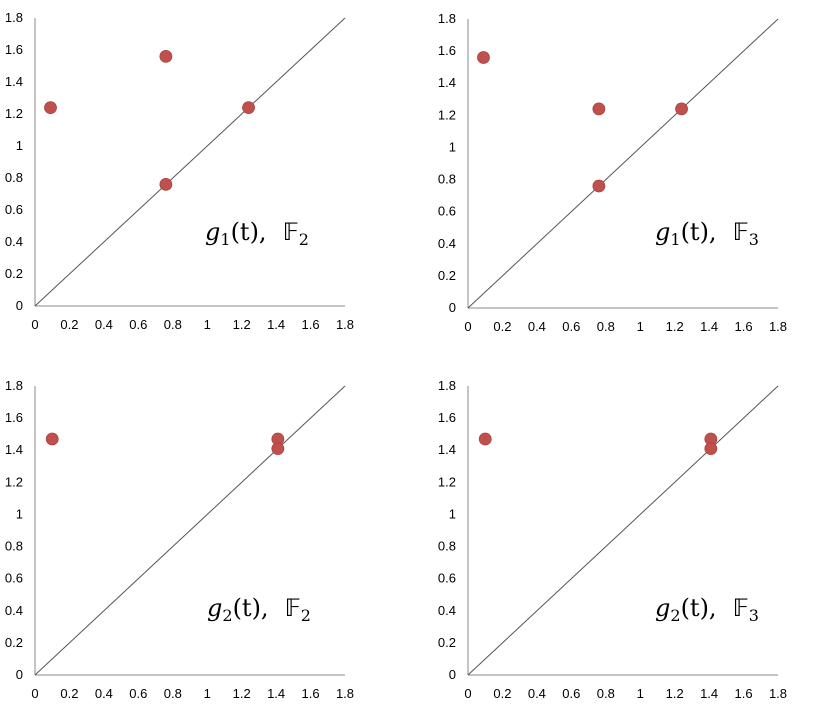  What do you see at coordinates (225, 239) in the screenshot?
I see `annotation-sub: 1` at bounding box center [225, 239].